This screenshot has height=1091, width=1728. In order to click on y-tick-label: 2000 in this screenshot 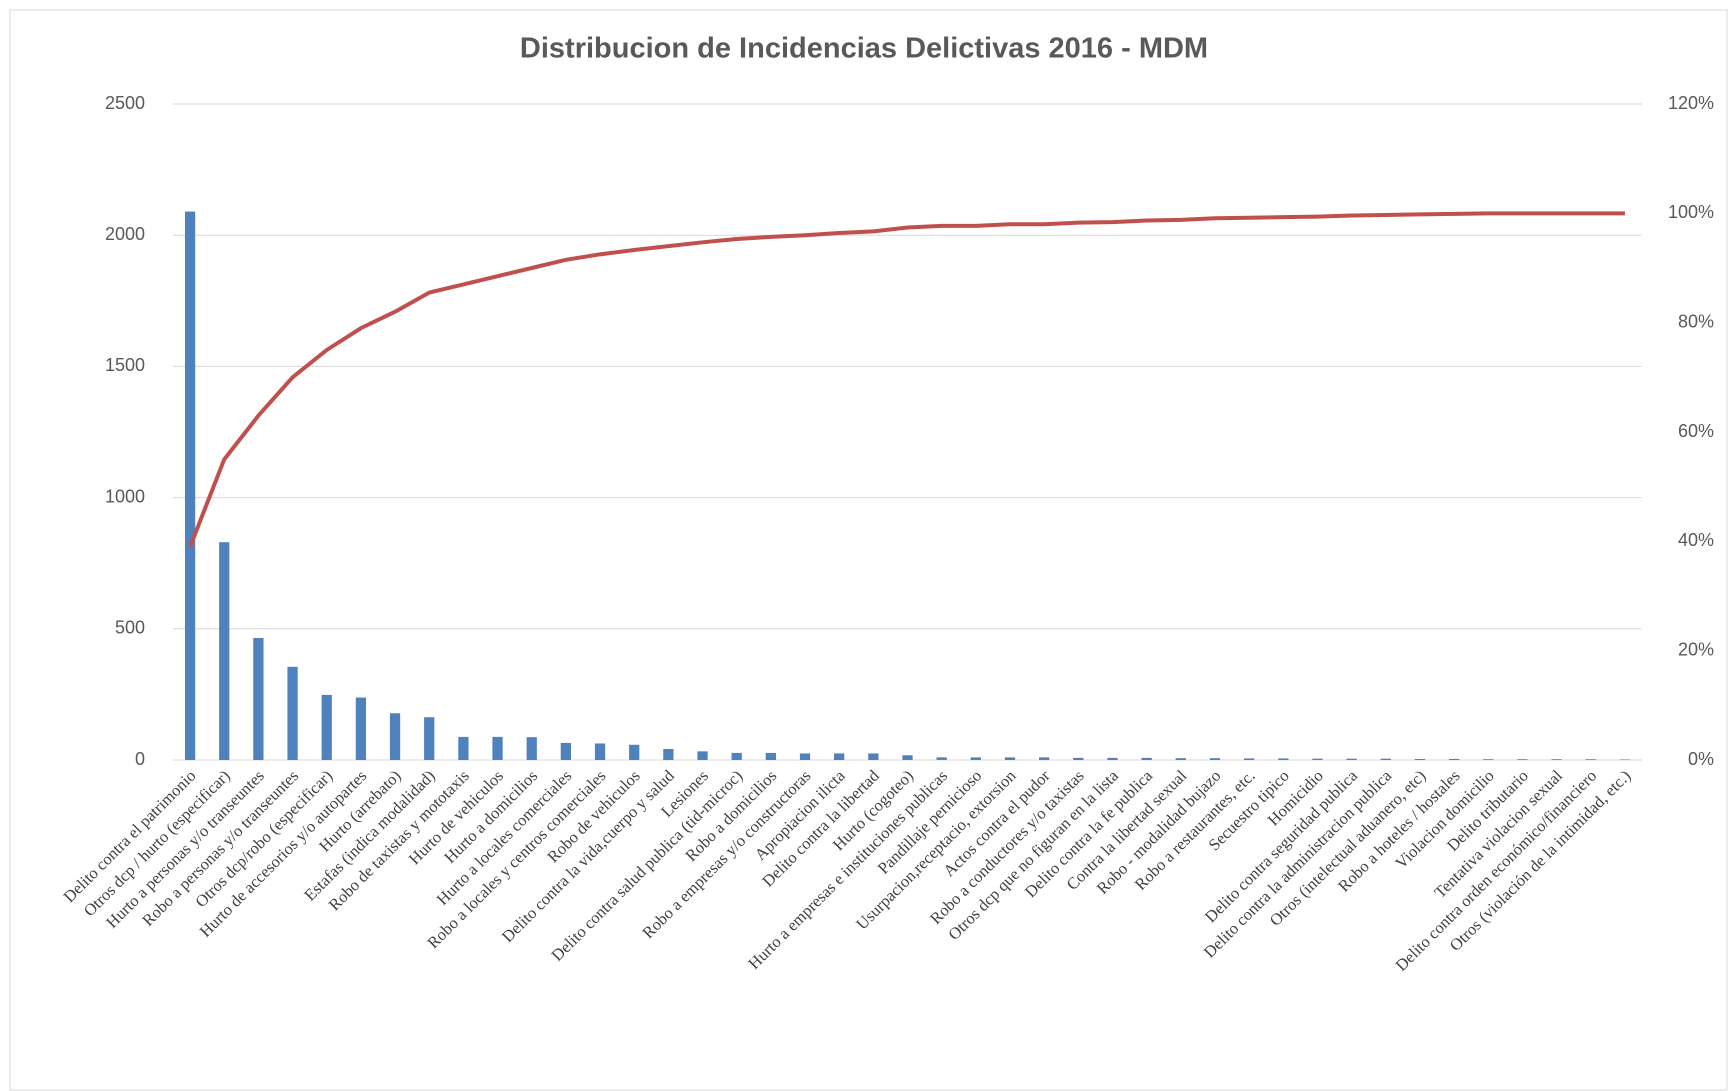, I will do `click(125, 234)`.